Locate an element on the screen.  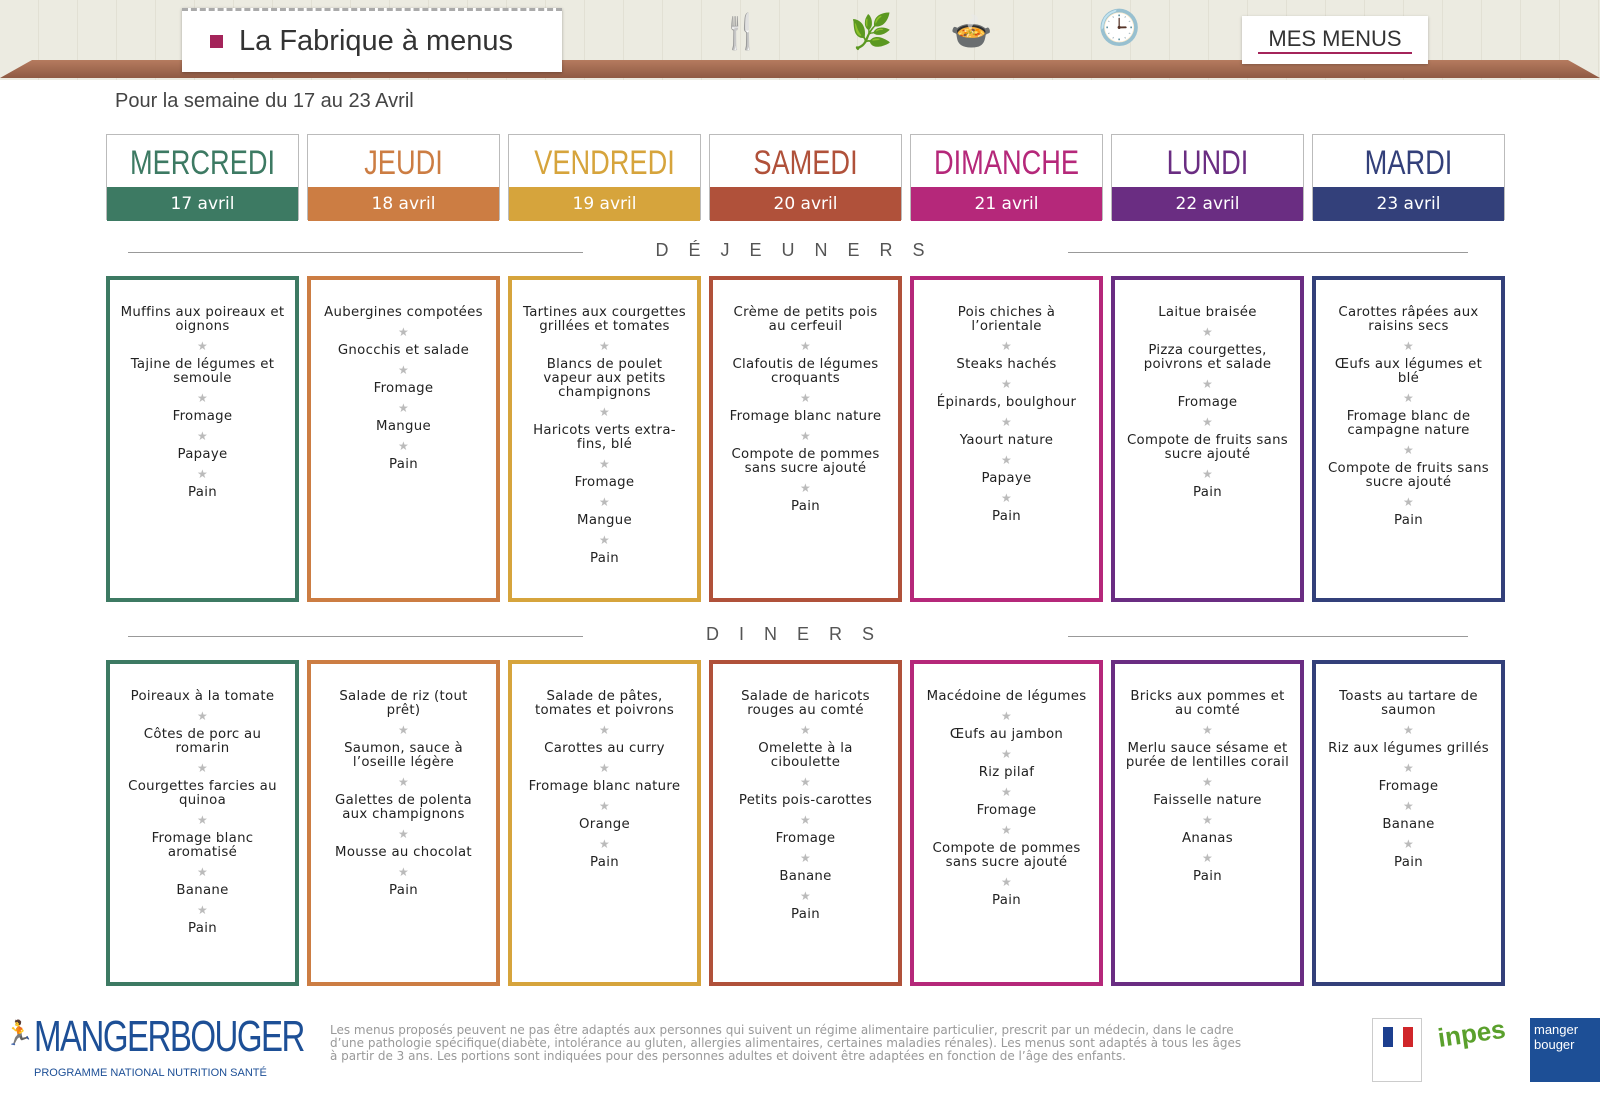
menu-item: Tajine de légumes et semoule is located at coordinates (202, 371).